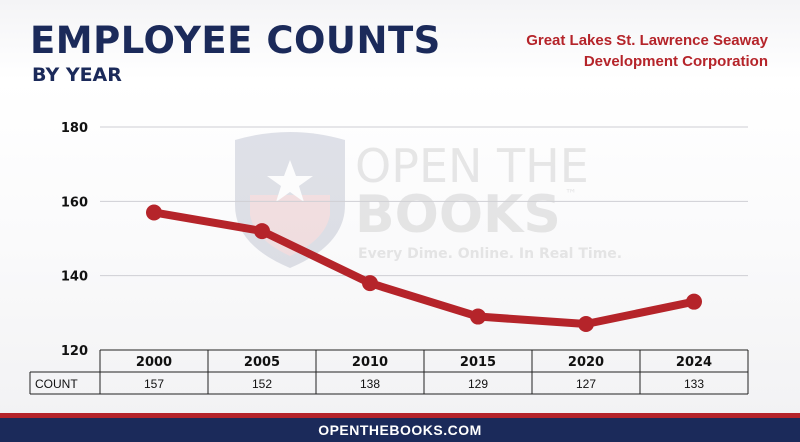  What do you see at coordinates (154, 362) in the screenshot?
I see `x-category-label: 2000` at bounding box center [154, 362].